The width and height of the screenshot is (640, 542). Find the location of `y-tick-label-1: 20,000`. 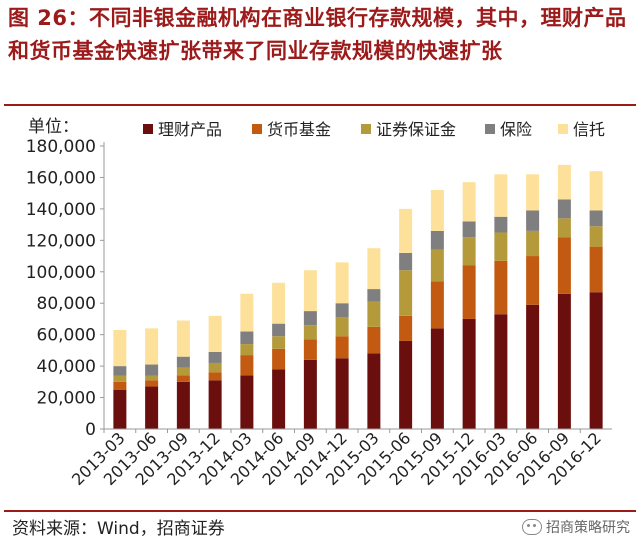

y-tick-label-1: 20,000 is located at coordinates (66, 399).